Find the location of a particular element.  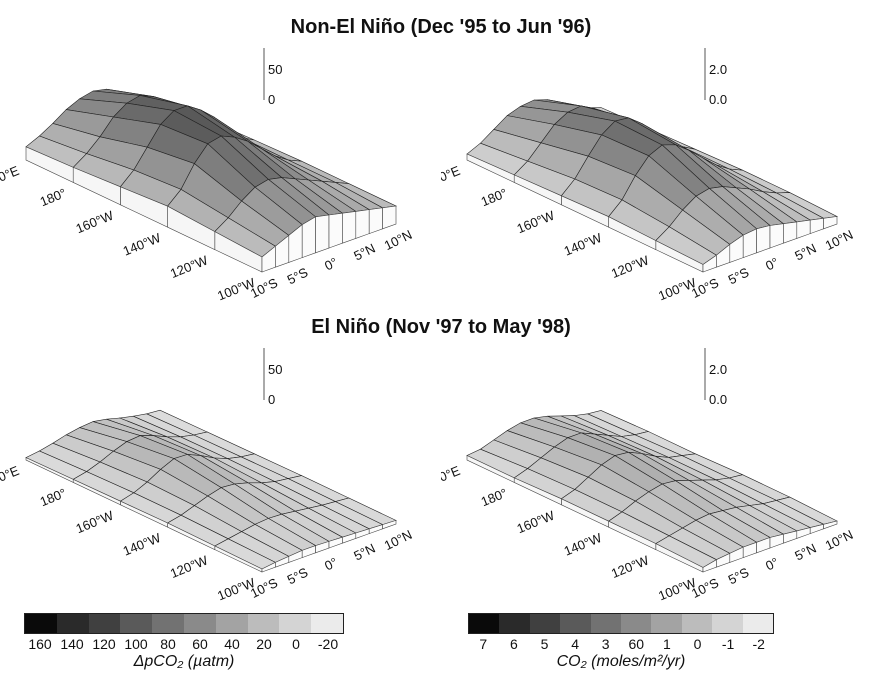

legend-dpco2: 160 140 120 100 80 60 40 20 0 -20 ΔpCO₂ (µatm) is located at coordinates (184, 642).